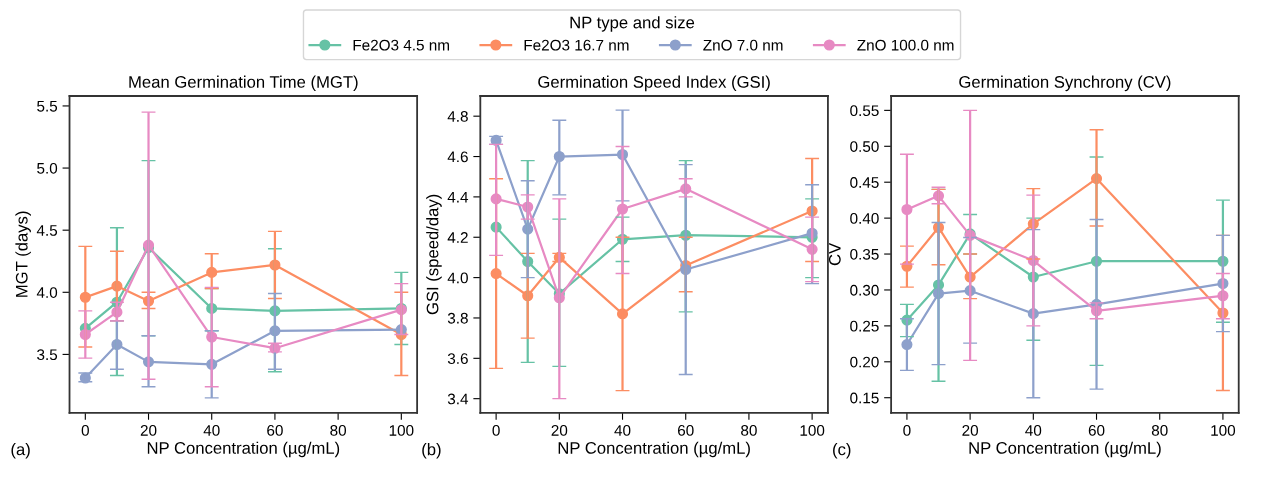 The width and height of the screenshot is (1264, 480). Describe the element at coordinates (864, 362) in the screenshot. I see `y-tick-label: 0.20` at that location.